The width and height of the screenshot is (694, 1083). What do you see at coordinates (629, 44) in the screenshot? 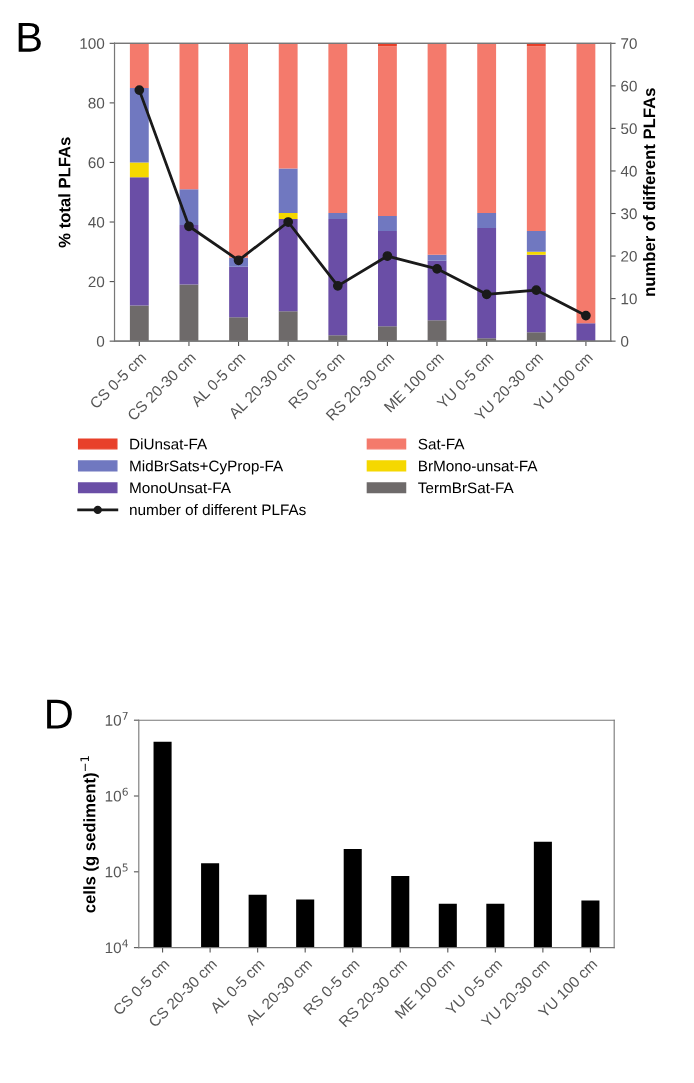
I see `y2-tick-label: 70` at bounding box center [629, 44].